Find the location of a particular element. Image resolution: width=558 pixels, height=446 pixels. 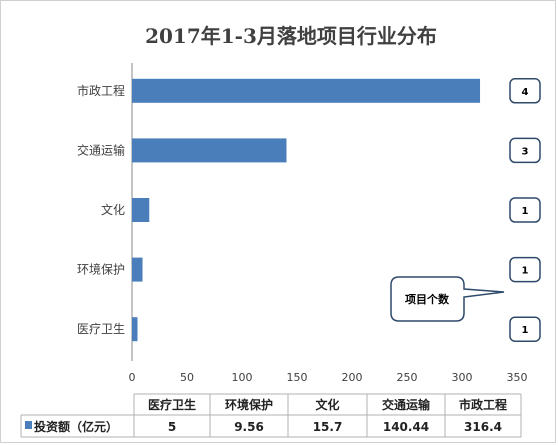

category-label: 交通运输 is located at coordinates (101, 149).